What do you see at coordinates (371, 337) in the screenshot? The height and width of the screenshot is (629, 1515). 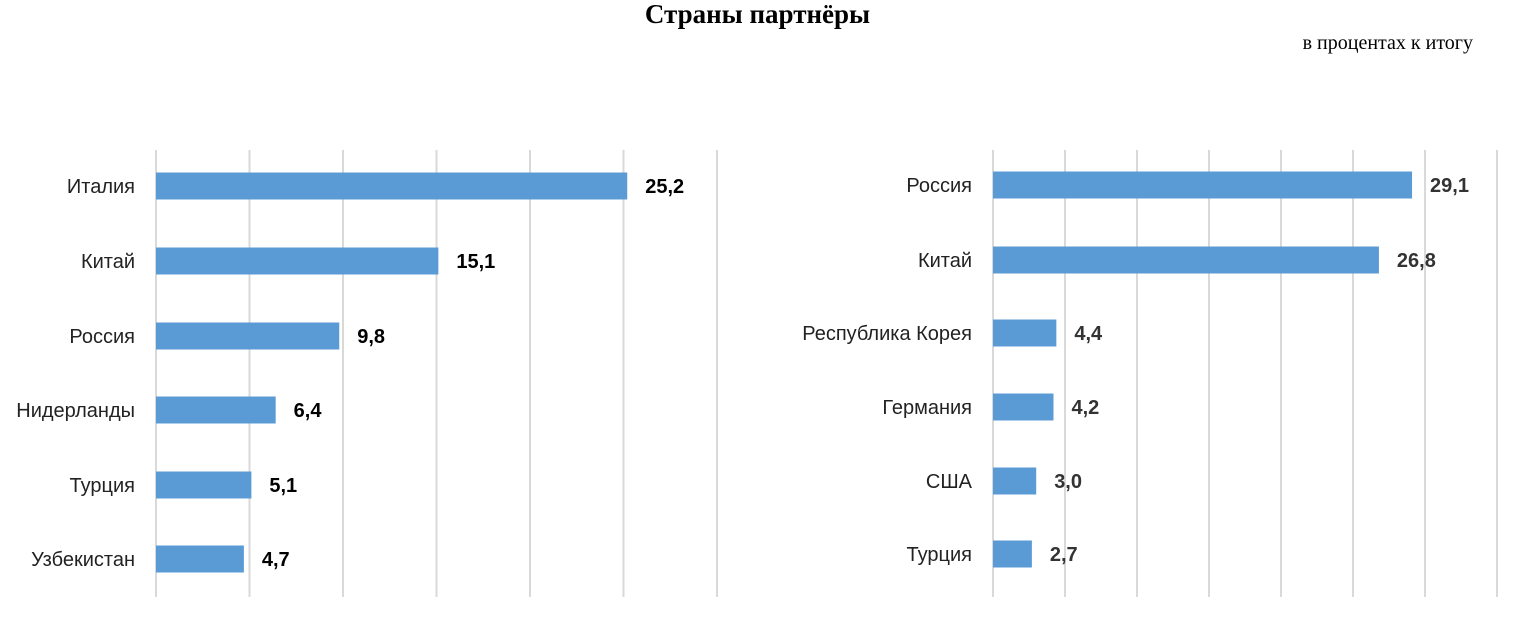 I see `value-label: 9,8` at bounding box center [371, 337].